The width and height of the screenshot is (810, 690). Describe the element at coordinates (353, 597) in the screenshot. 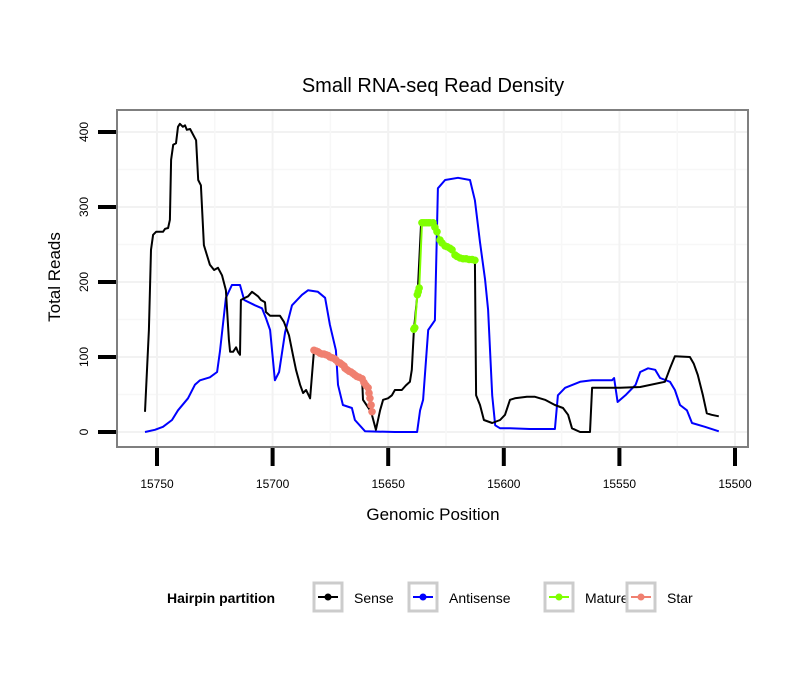

I see `legend-item-sense: Sense` at that location.